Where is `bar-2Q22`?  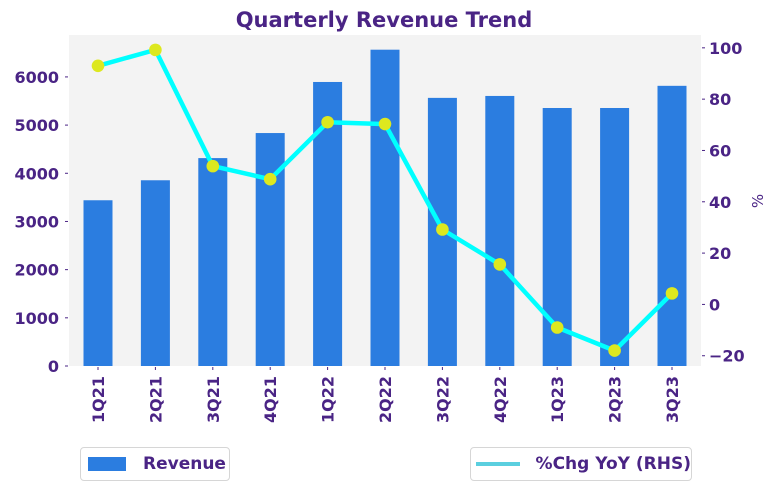 bar-2Q22 is located at coordinates (385, 208).